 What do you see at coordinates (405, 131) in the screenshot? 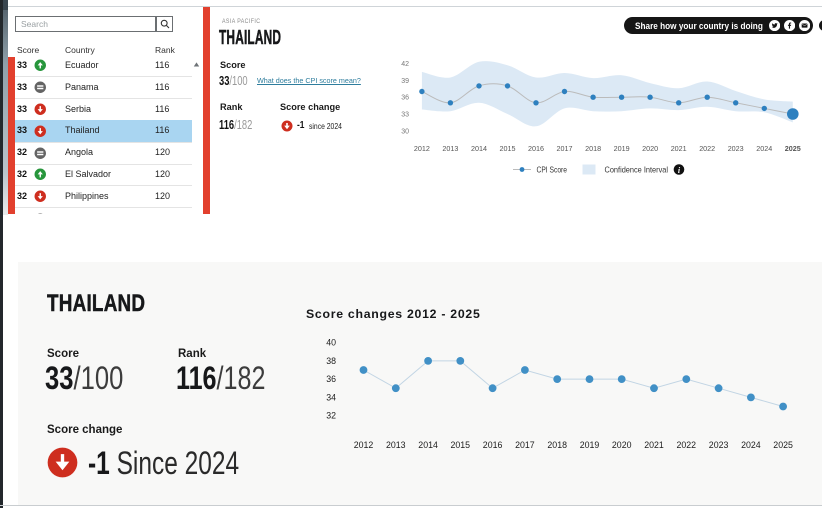
I see `svg-text: 30` at bounding box center [405, 131].